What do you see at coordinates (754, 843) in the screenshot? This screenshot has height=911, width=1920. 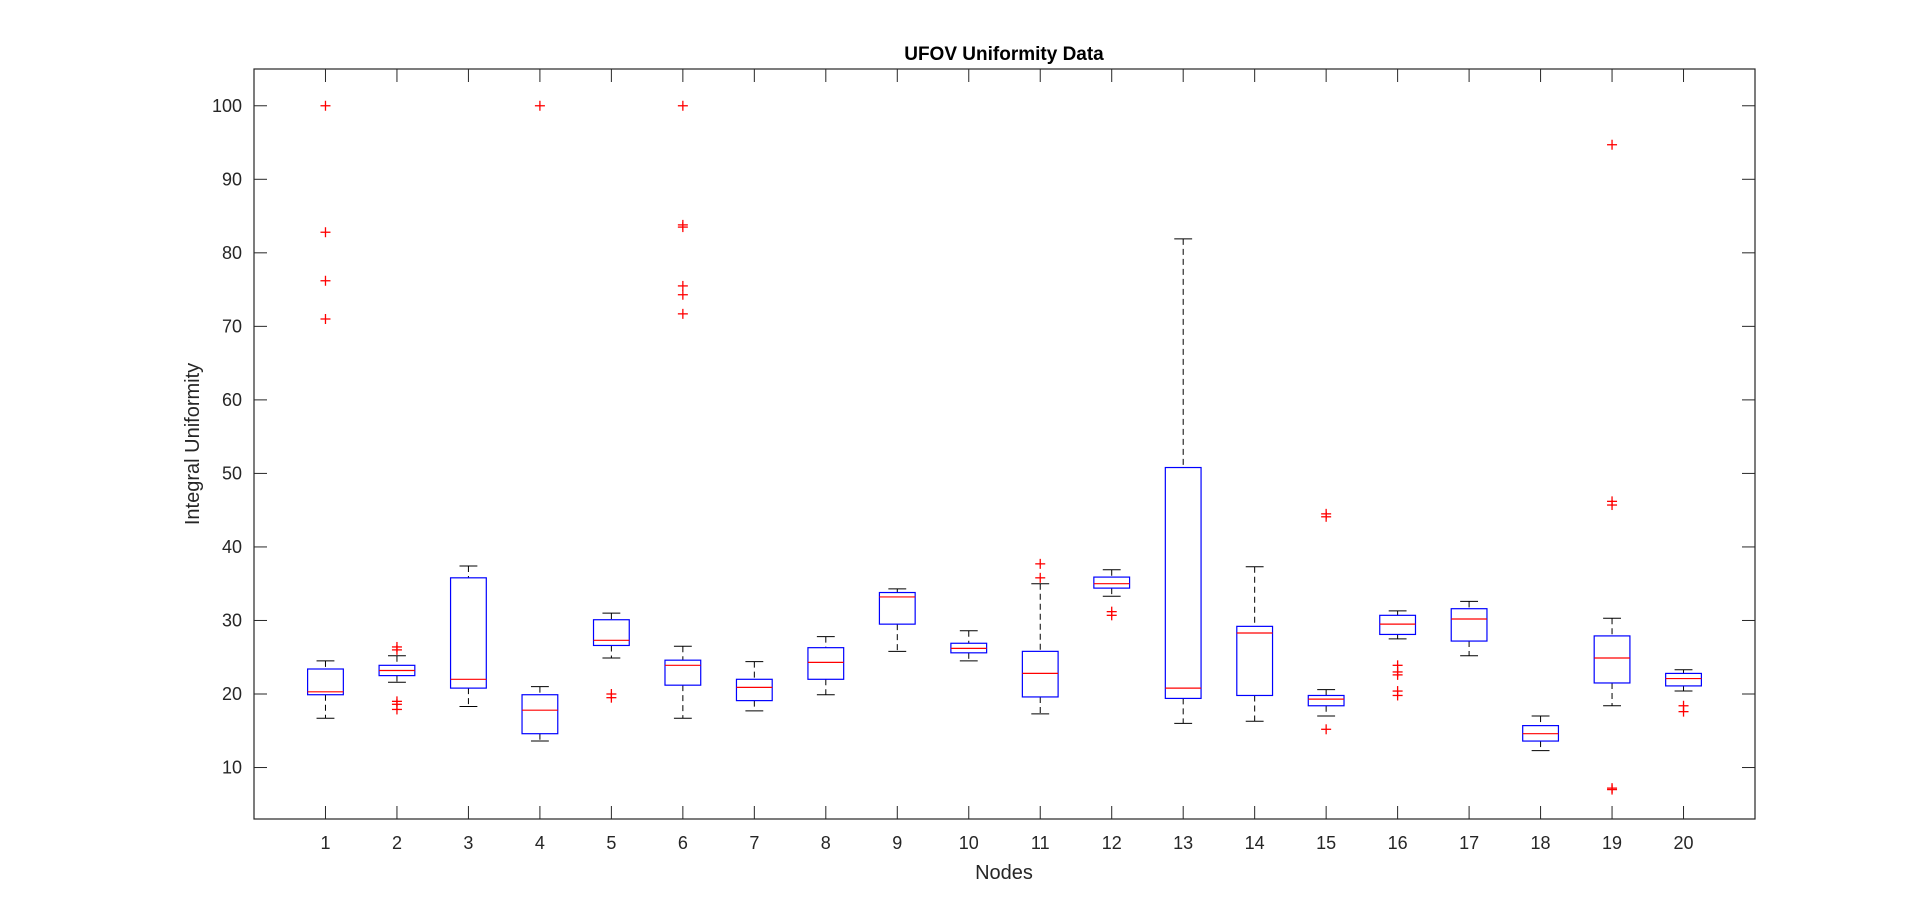 I see `x-tick-label: 7` at bounding box center [754, 843].